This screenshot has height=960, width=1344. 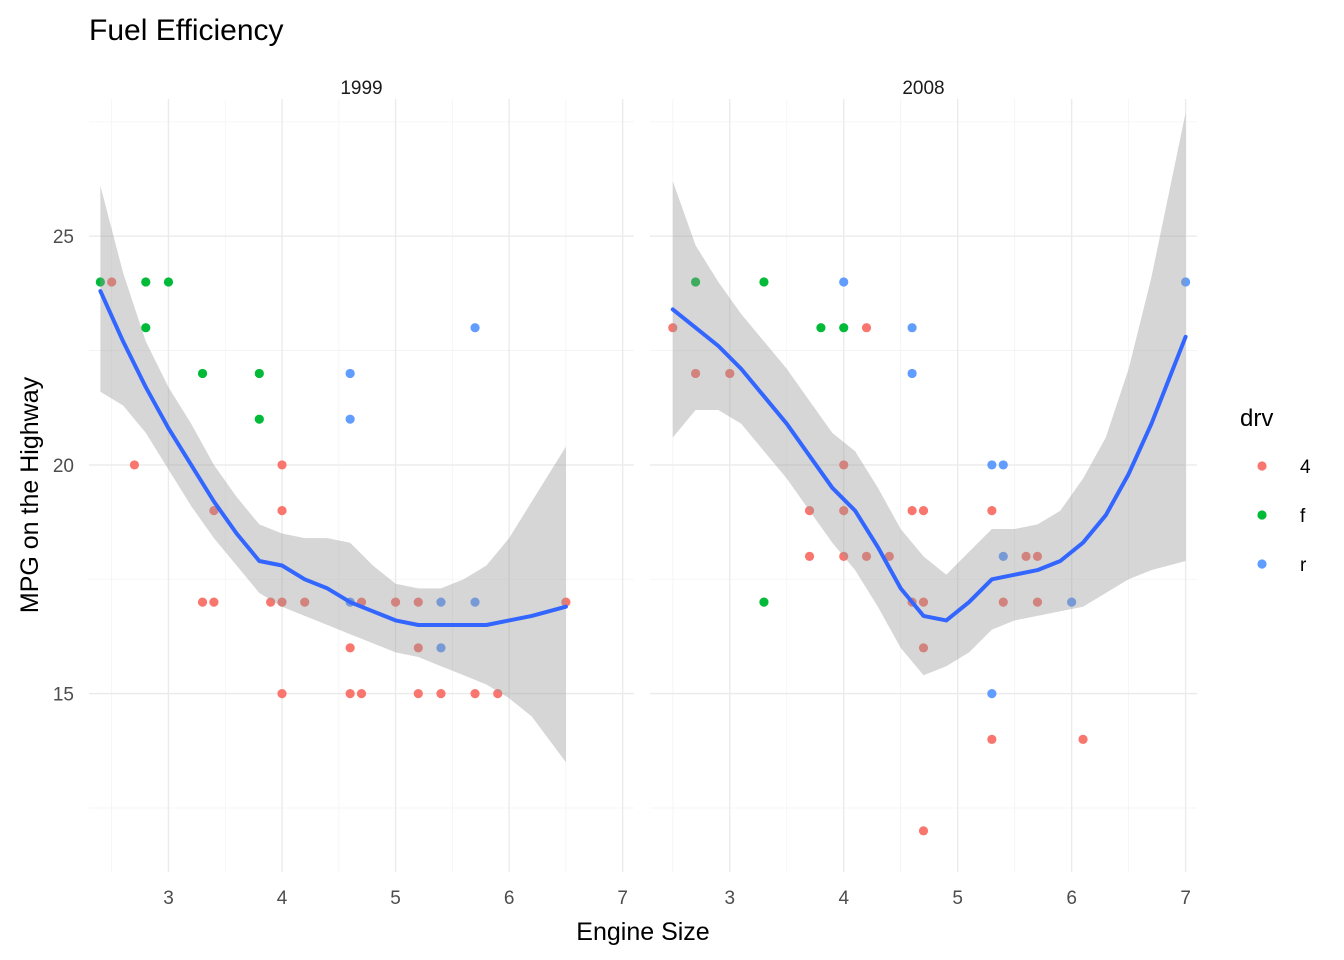 What do you see at coordinates (642, 932) in the screenshot?
I see `x-axis-title: Engine Size` at bounding box center [642, 932].